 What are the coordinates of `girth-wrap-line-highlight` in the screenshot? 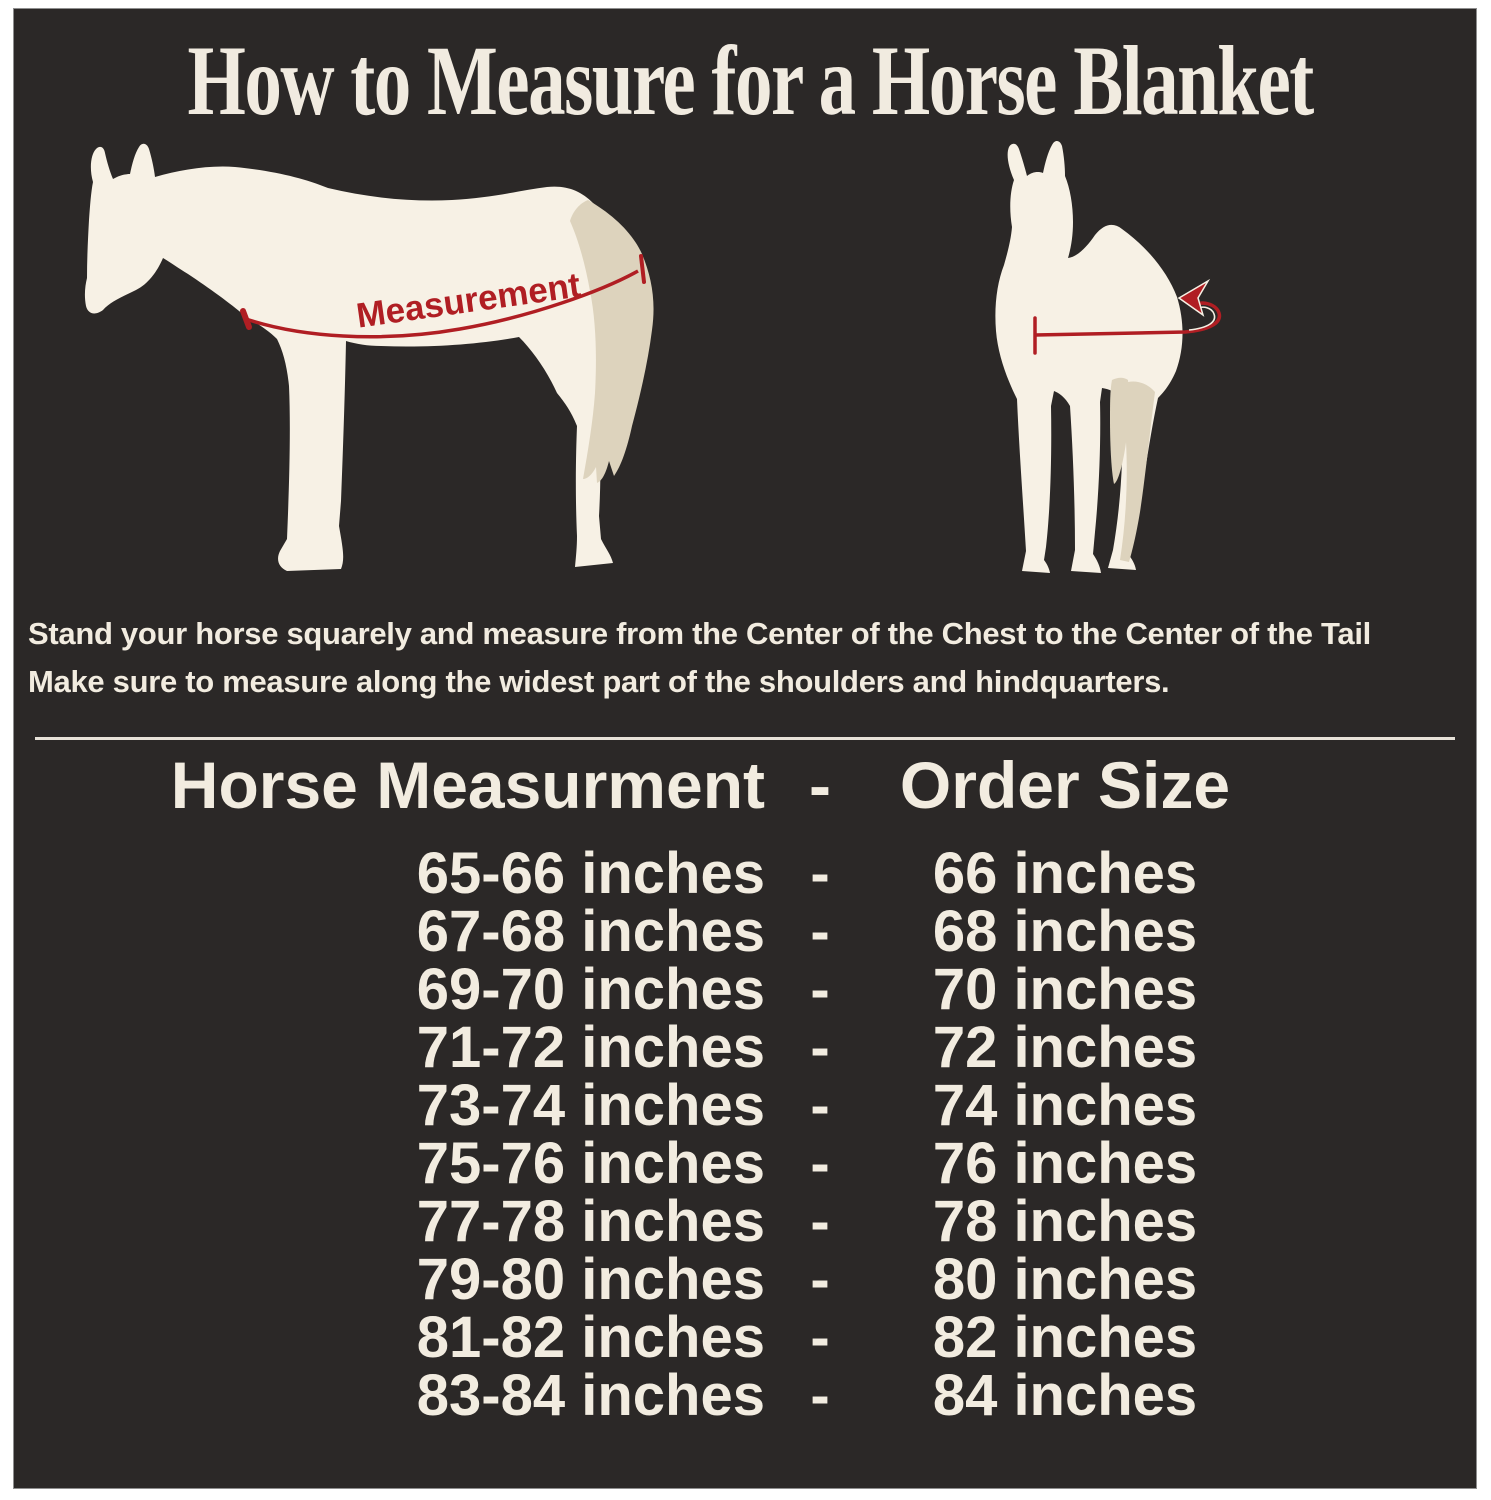 It's located at (1202, 318).